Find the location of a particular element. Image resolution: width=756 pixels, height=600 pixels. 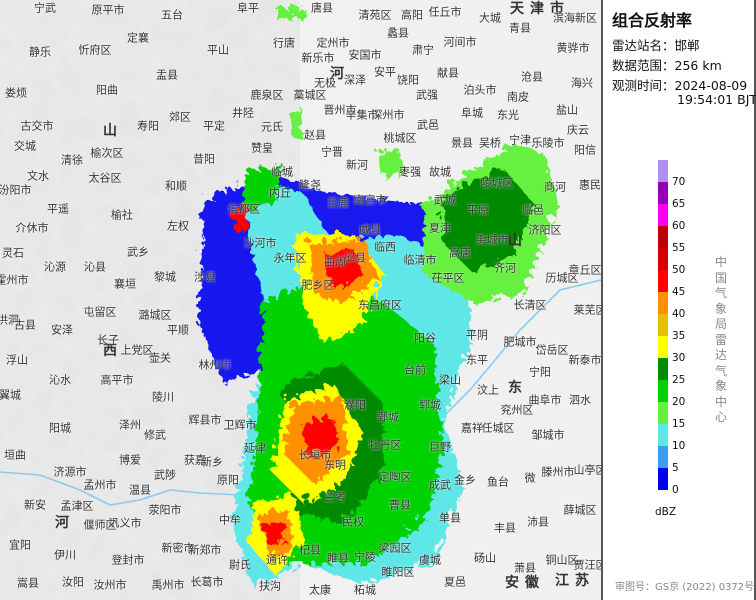

place-label: 通许 is located at coordinates (277, 560).